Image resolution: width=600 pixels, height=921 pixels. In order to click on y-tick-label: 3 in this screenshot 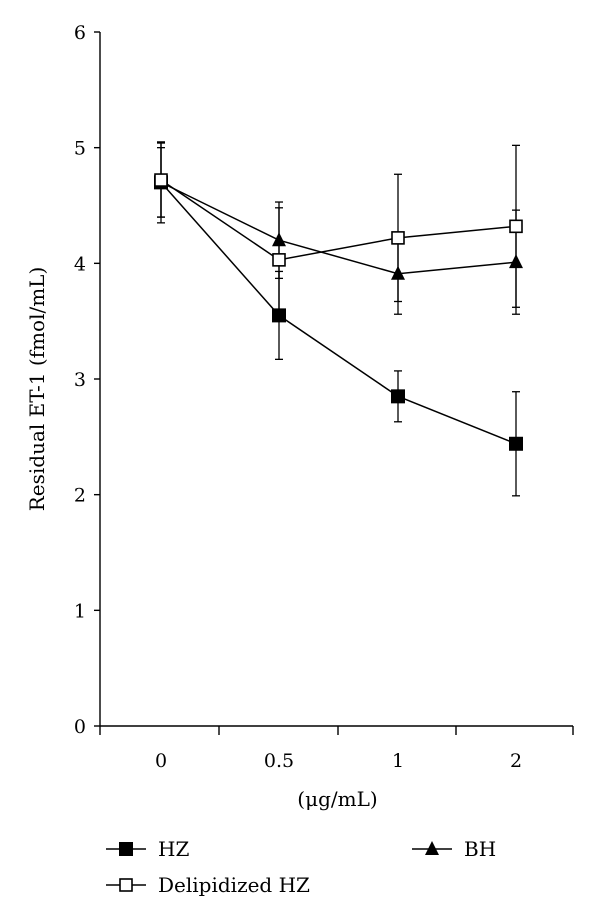, I will do `click(80, 380)`.